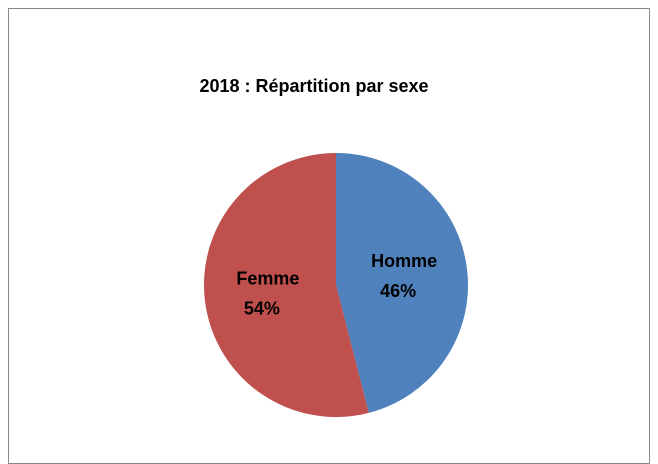  What do you see at coordinates (398, 291) in the screenshot?
I see `slice-value-label: 46%` at bounding box center [398, 291].